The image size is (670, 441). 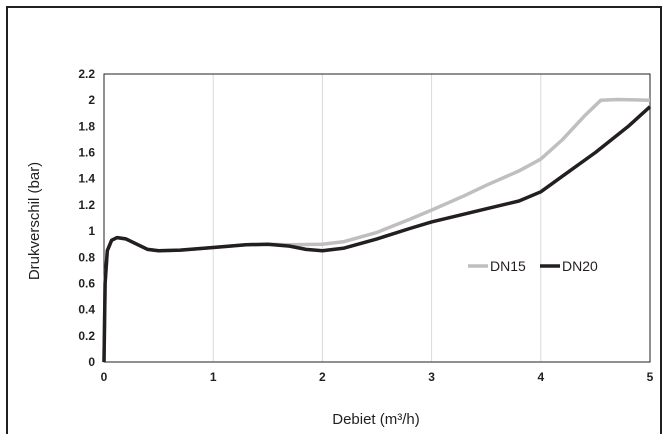 What do you see at coordinates (533, 266) in the screenshot?
I see `legend: DN15 DN20` at bounding box center [533, 266].